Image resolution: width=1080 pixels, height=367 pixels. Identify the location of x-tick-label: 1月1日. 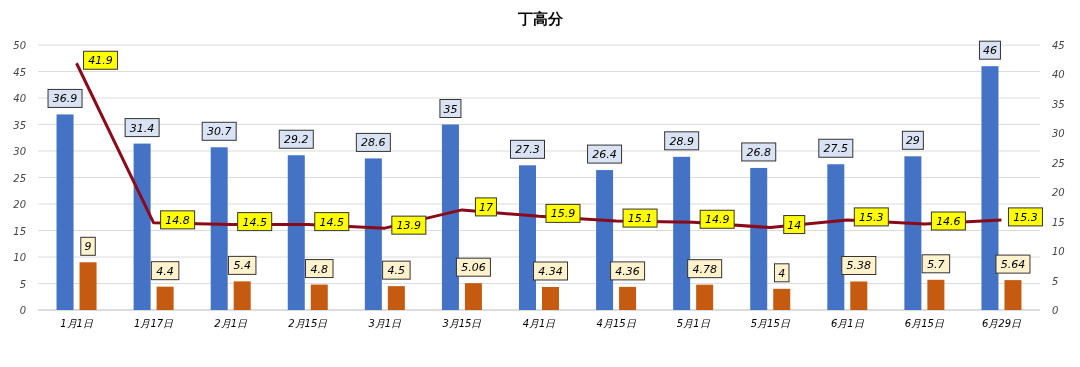
(77, 323).